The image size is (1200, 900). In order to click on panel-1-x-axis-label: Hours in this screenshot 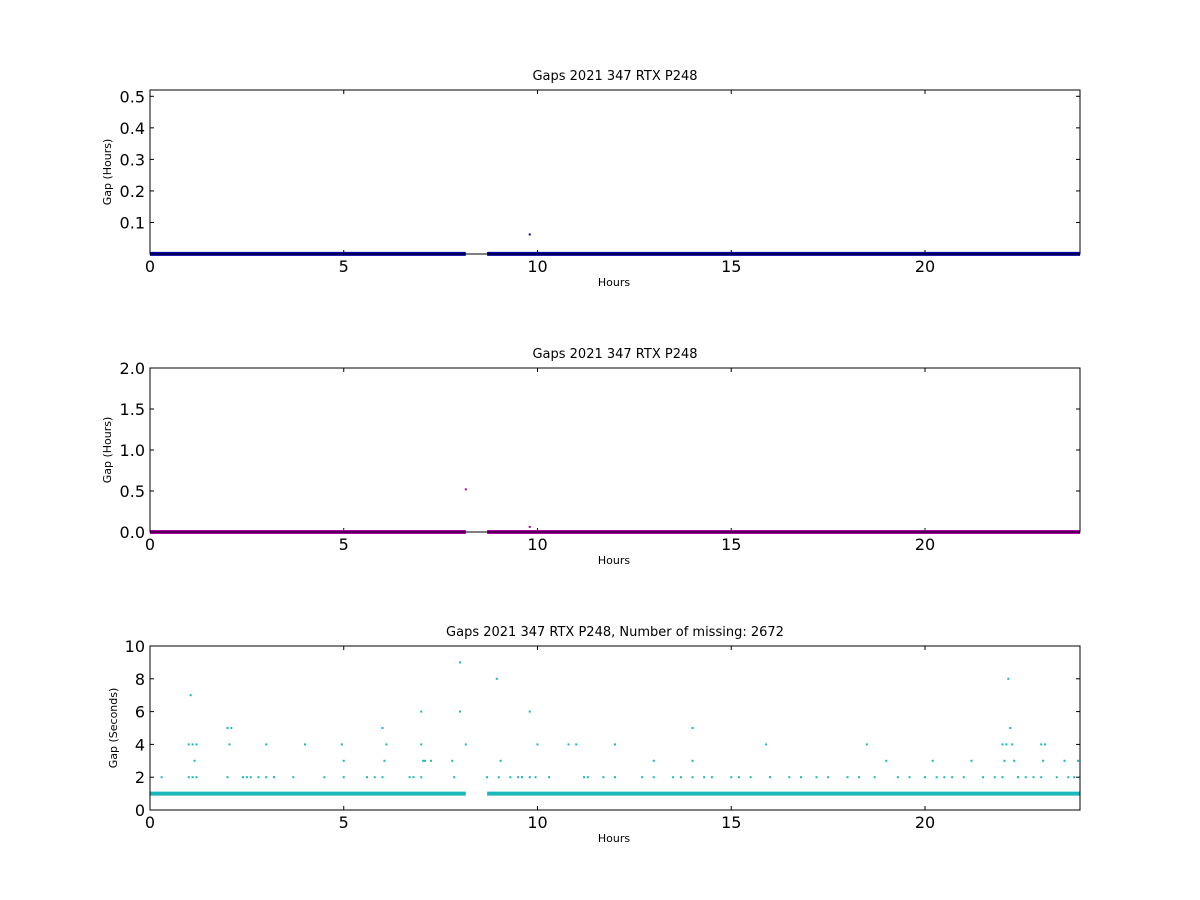, I will do `click(614, 282)`.